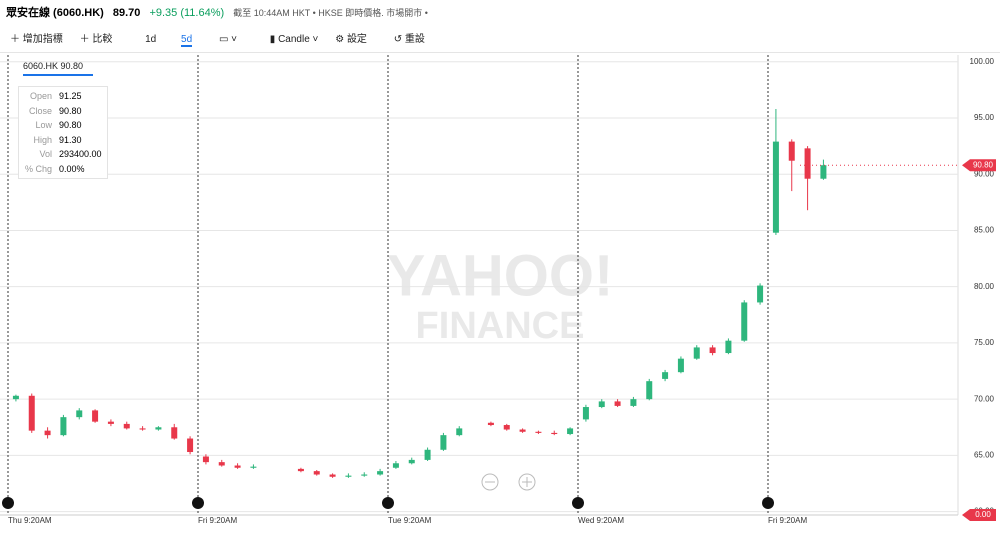  Describe the element at coordinates (187, 13) in the screenshot. I see `change: +9.35 (11.64%)` at that location.